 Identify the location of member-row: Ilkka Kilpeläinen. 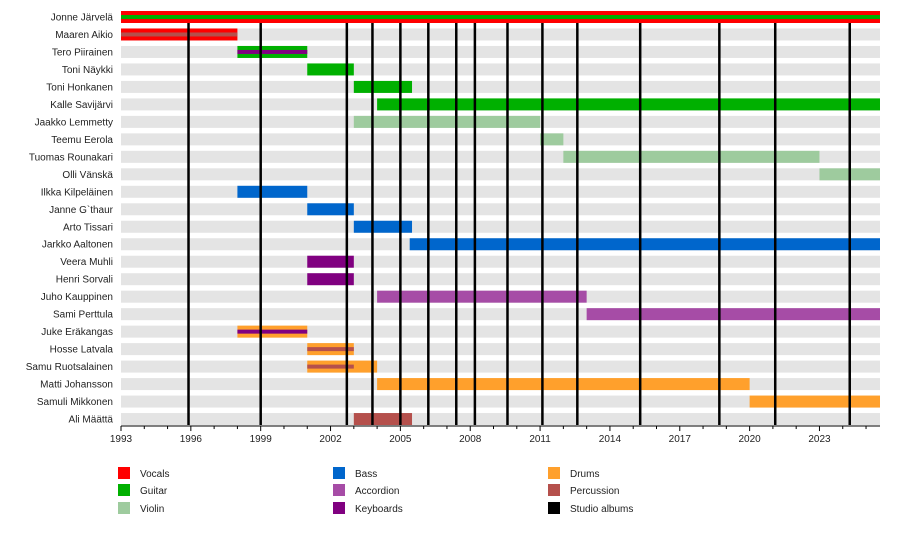
(460, 191).